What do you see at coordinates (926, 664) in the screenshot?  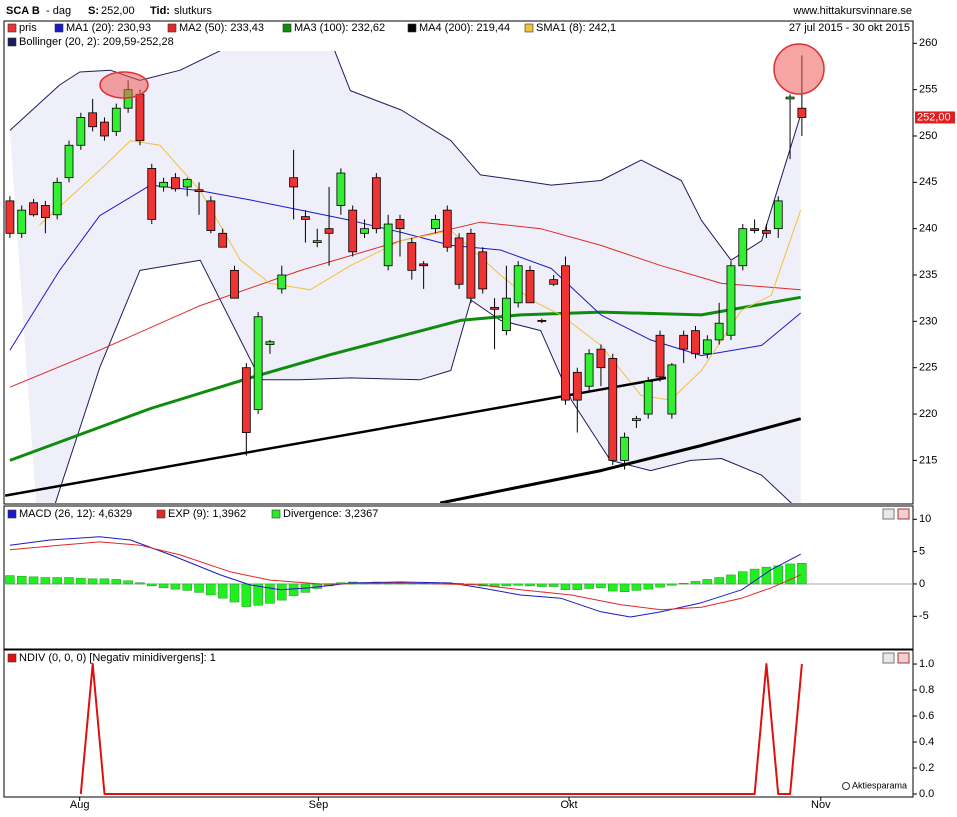 I see `y-tick-label: 1.0` at bounding box center [926, 664].